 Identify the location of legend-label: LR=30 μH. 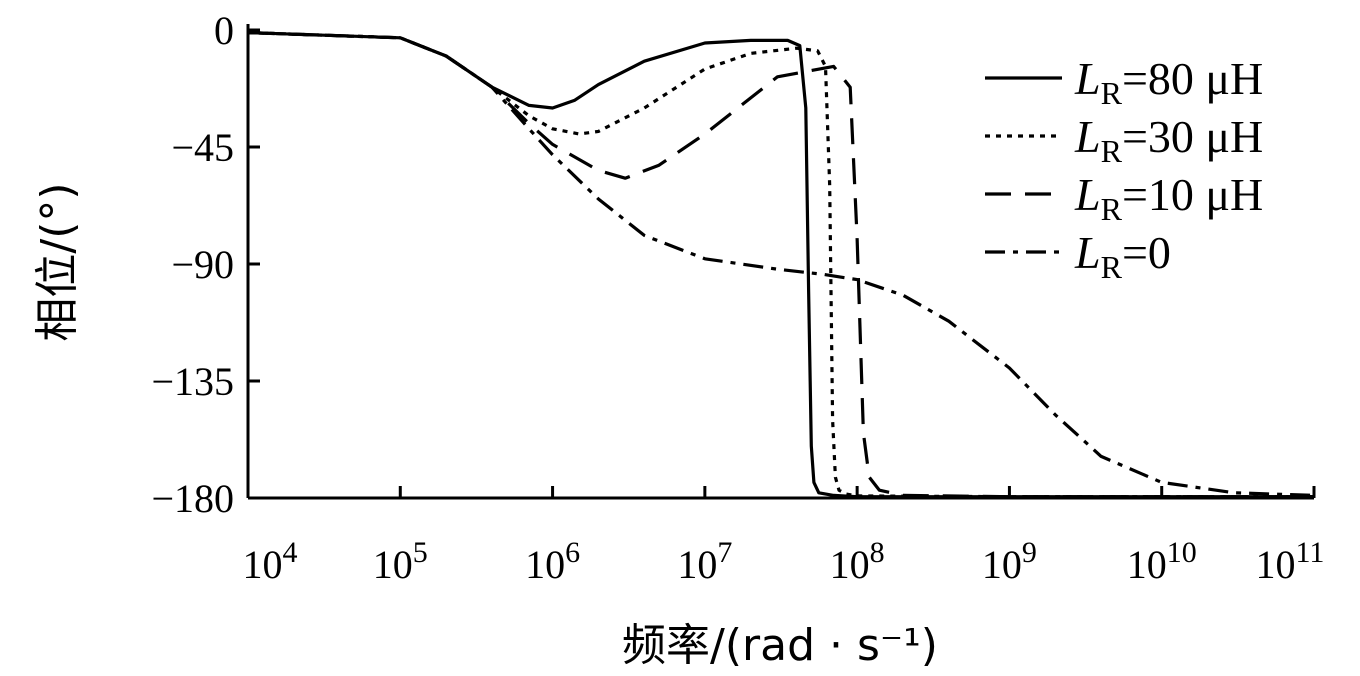
(1168, 140).